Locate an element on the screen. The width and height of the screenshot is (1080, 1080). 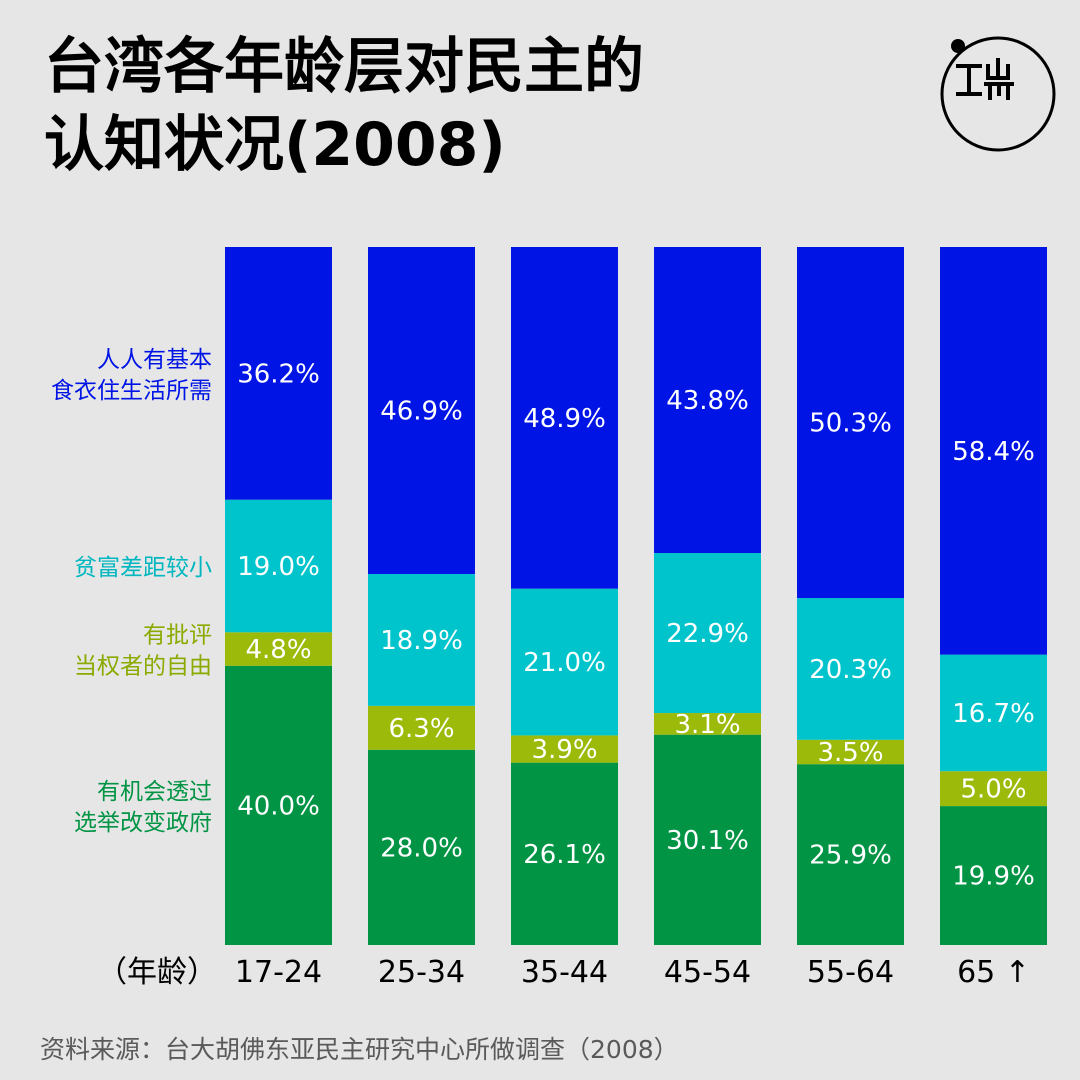
x-tick-label: 17-24 is located at coordinates (278, 972).